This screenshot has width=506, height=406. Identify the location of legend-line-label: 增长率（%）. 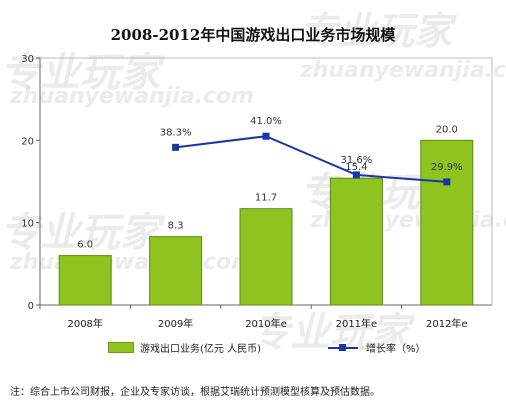
(396, 349).